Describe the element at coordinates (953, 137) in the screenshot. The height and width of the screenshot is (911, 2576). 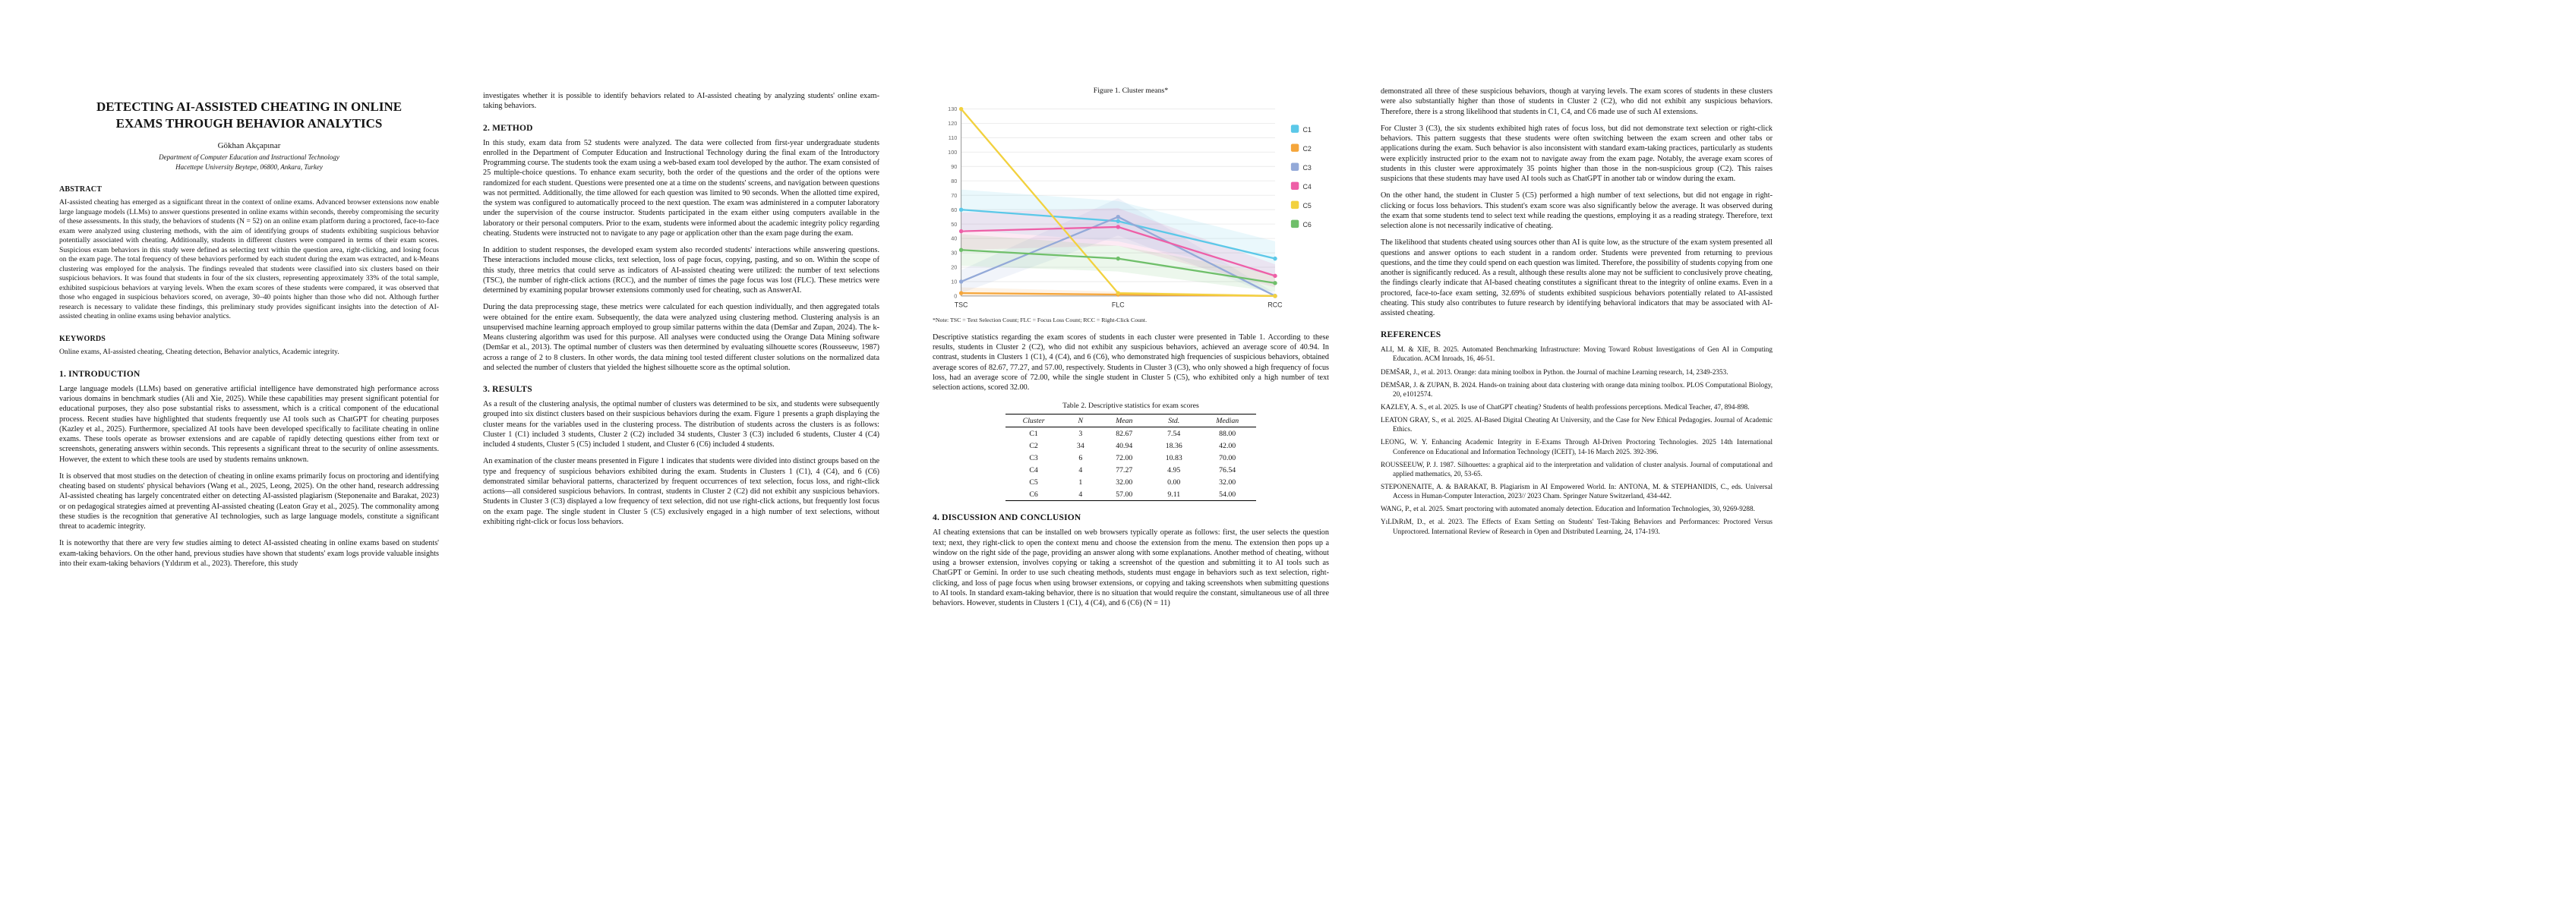
I see `svg-text: 110` at that location.